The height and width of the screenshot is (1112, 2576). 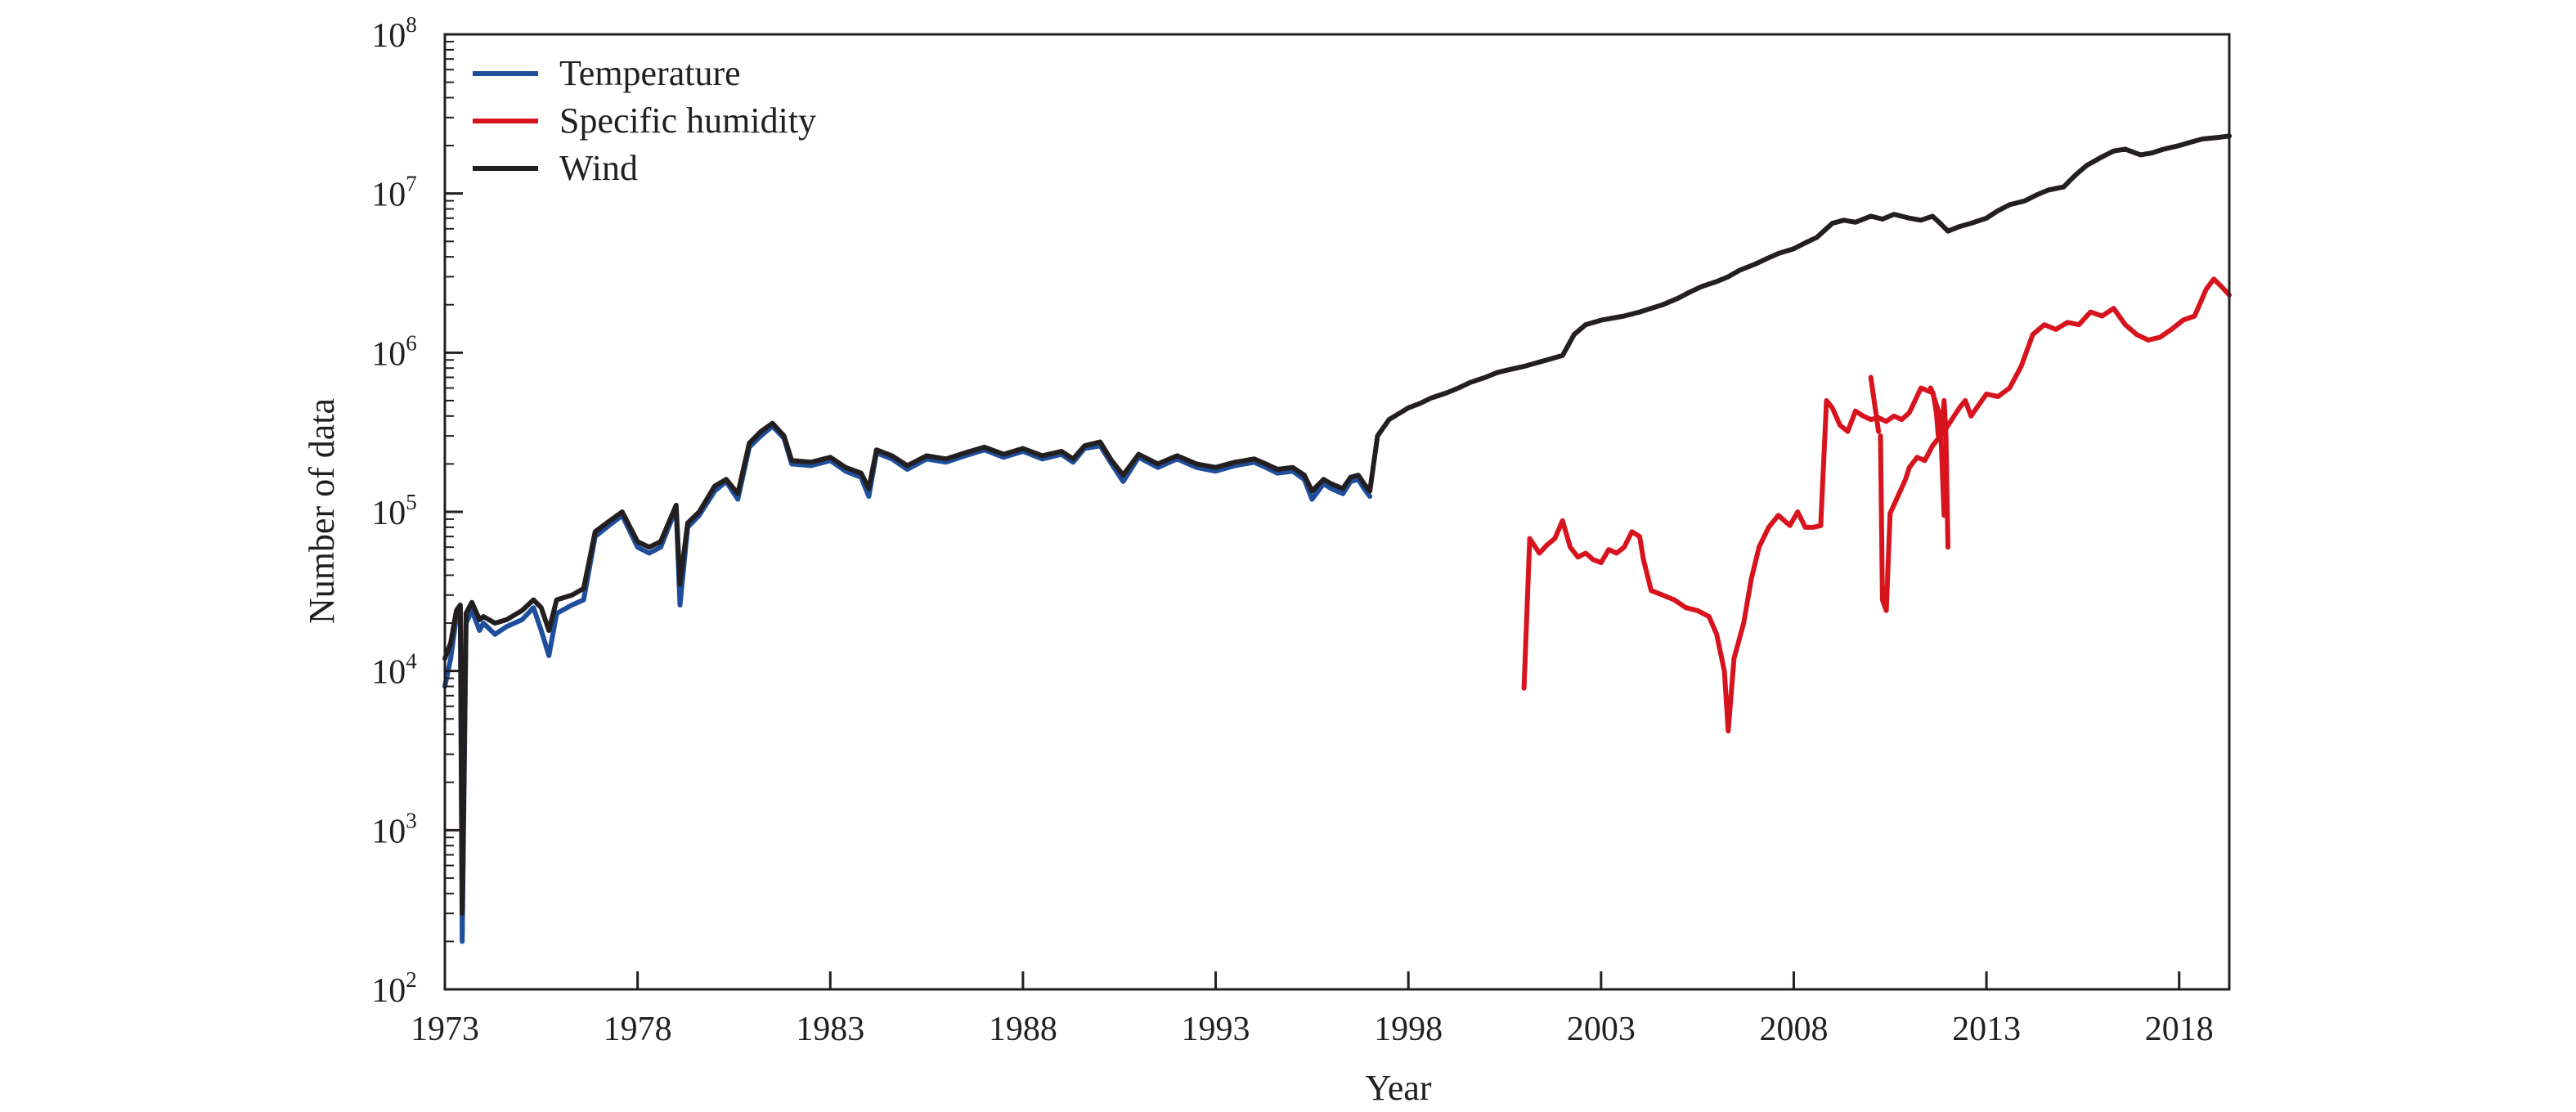 I want to click on x-tick-label: 1973, so click(x=445, y=1029).